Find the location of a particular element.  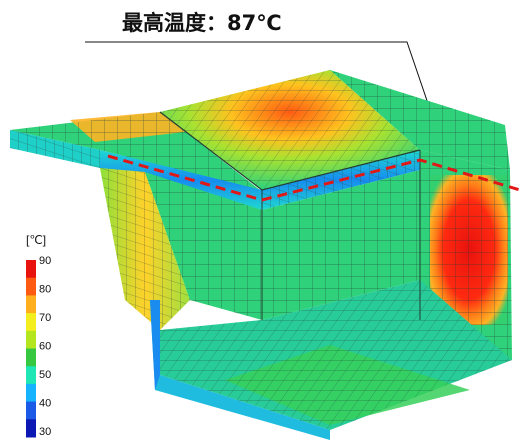

max-temperature-label: 最高温度：87℃ is located at coordinates (202, 23).